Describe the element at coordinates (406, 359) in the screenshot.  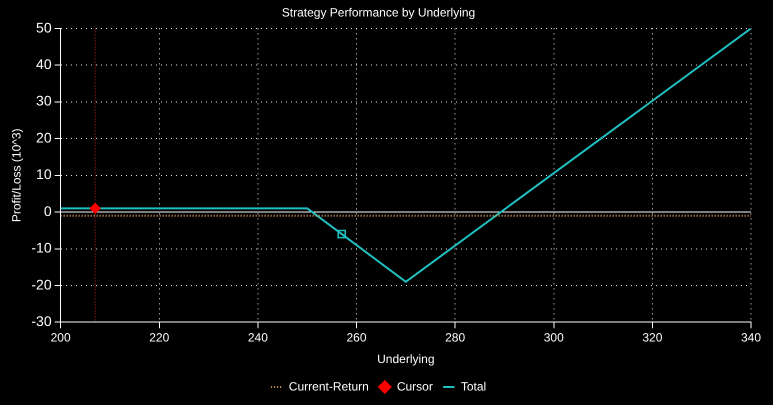
I see `x-axis-title: Underlying` at that location.